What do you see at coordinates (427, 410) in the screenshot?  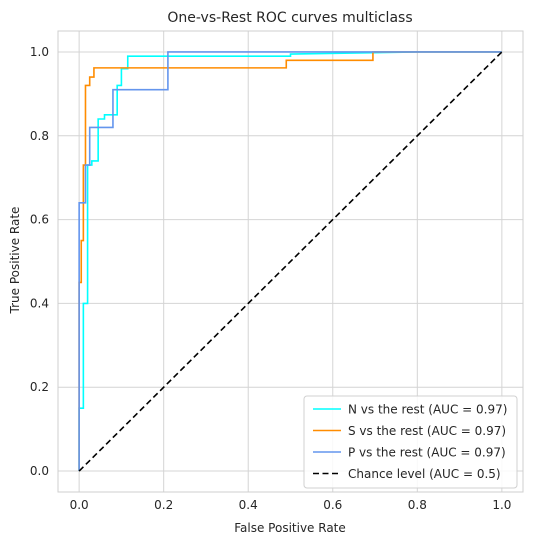 I see `legend-label-0: N vs the rest (AUC = 0.97)` at bounding box center [427, 410].